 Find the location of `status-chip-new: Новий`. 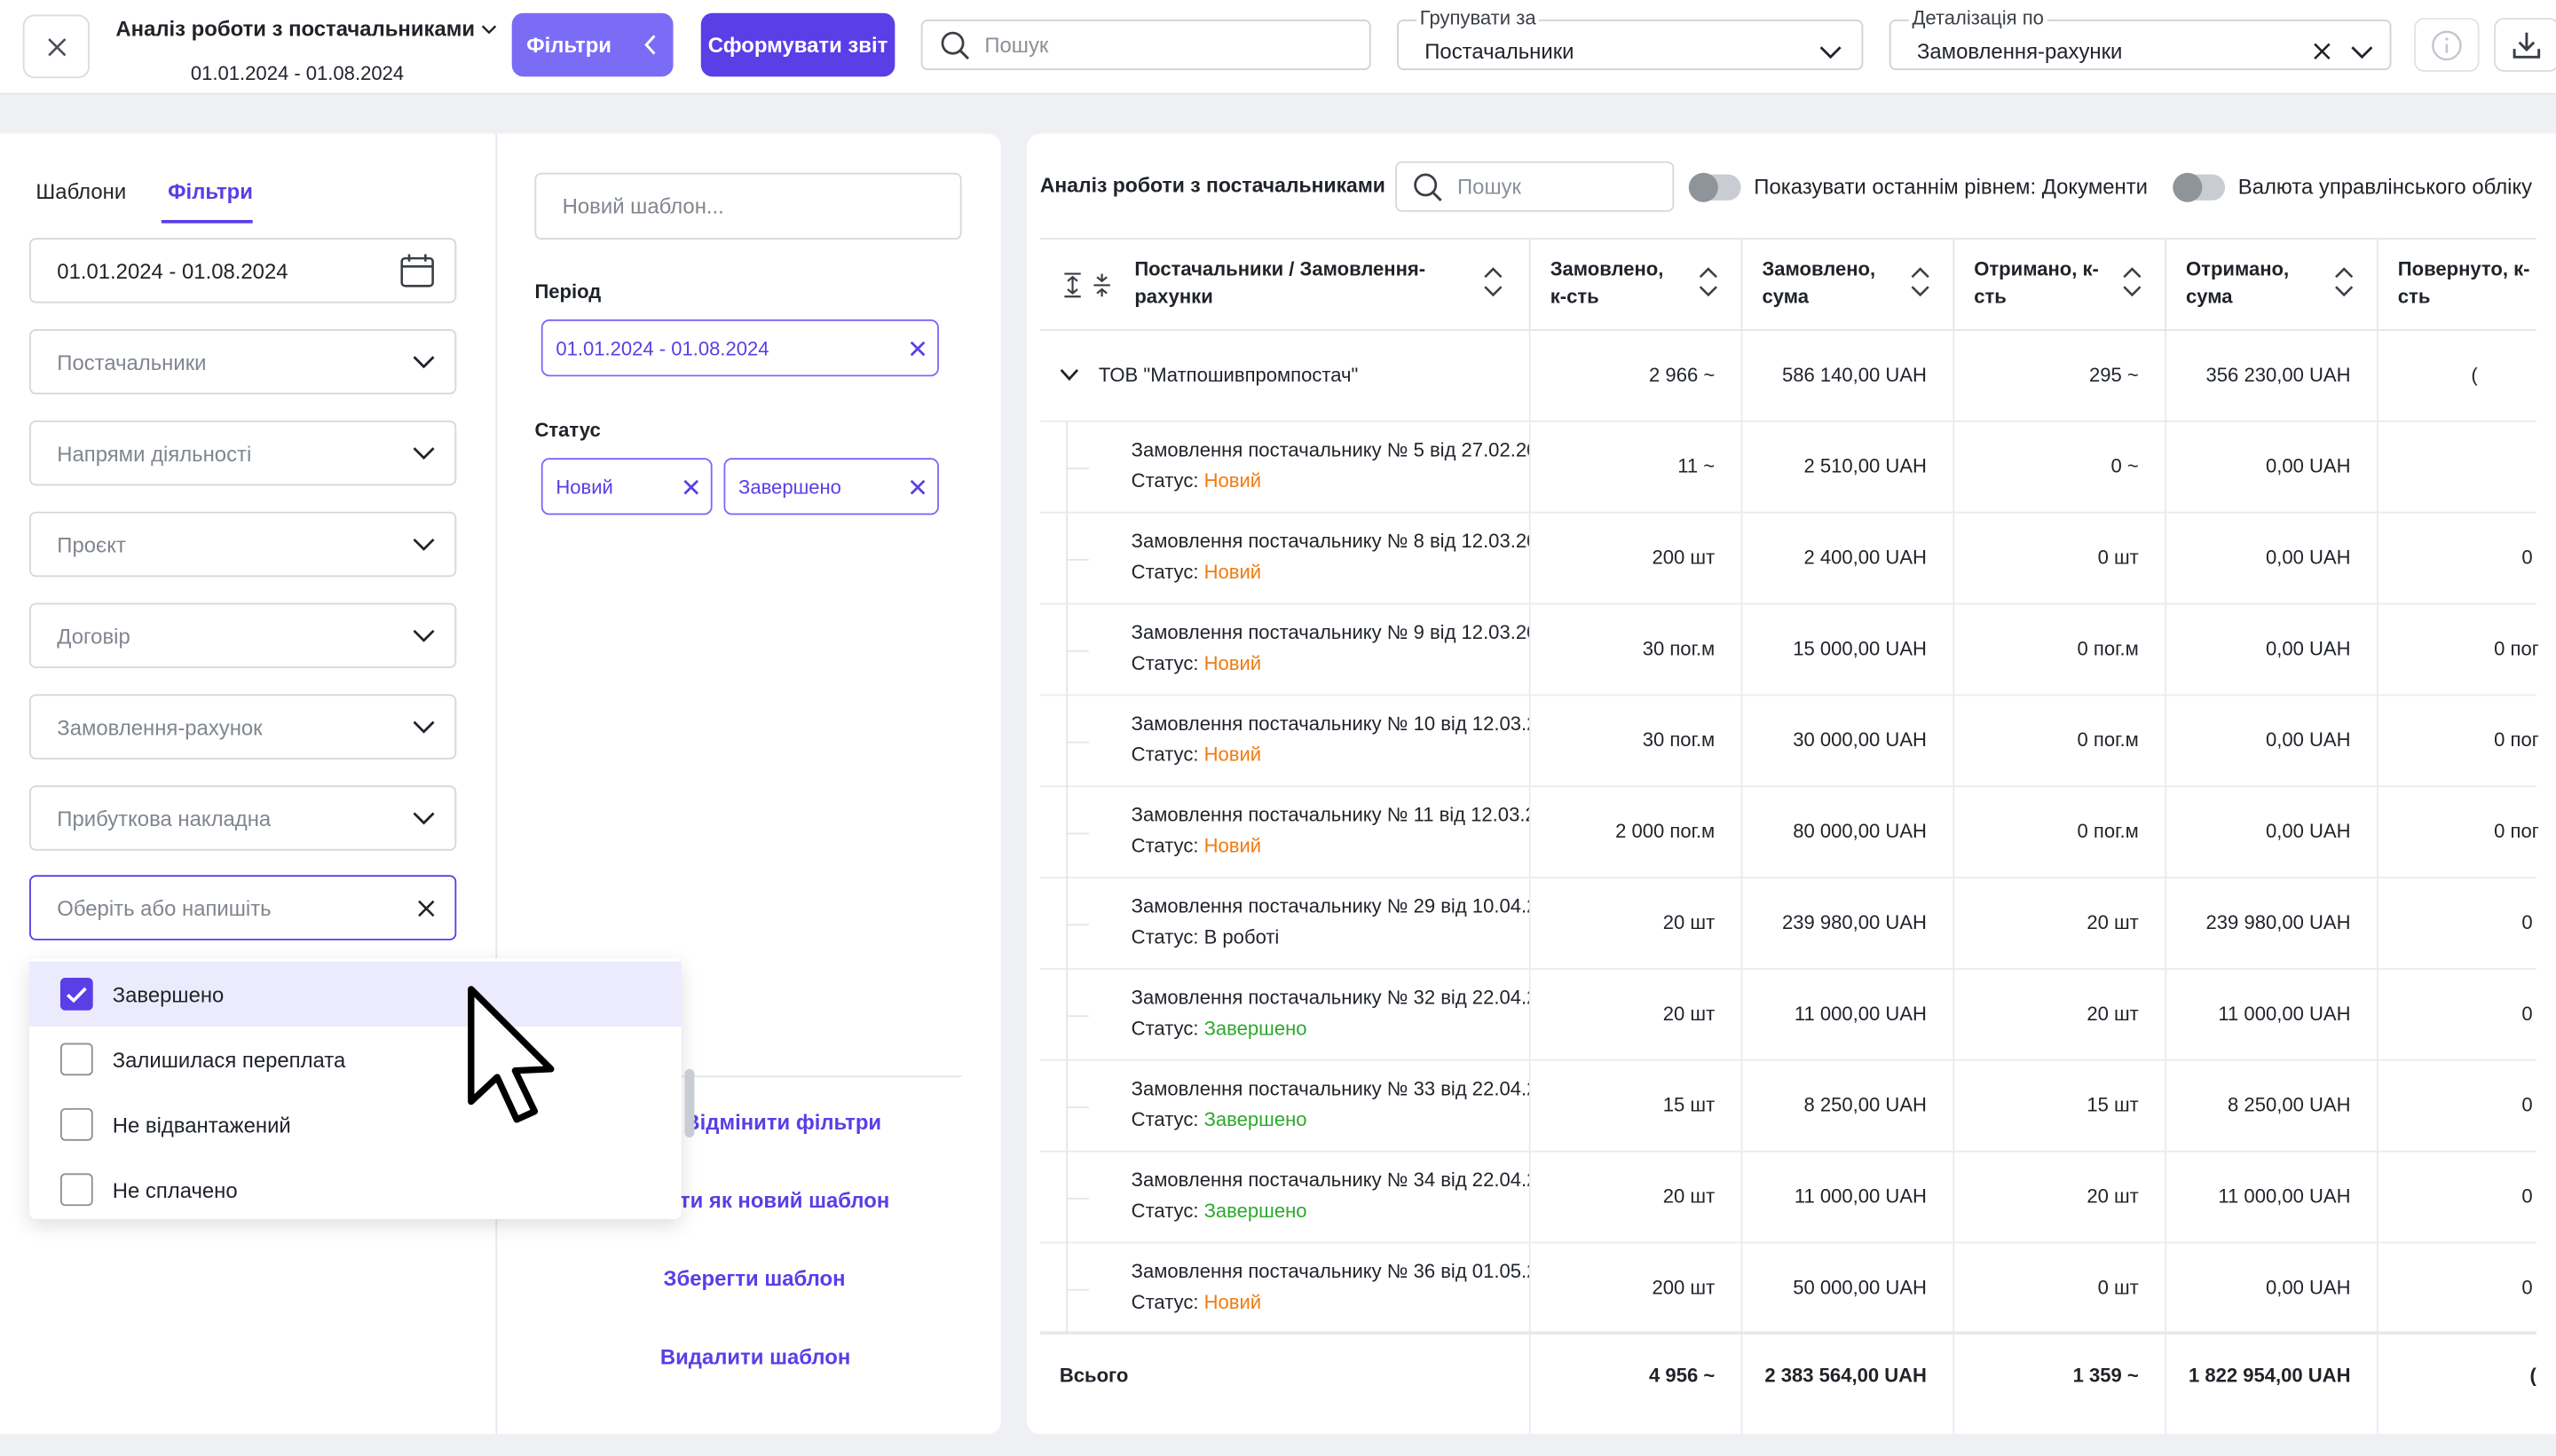

status-chip-new: Новий is located at coordinates (626, 487).